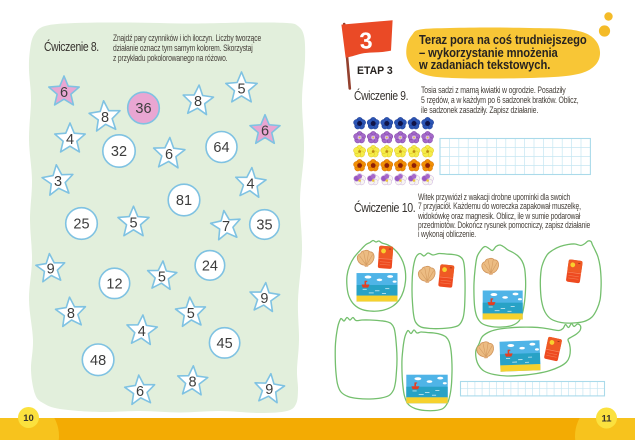 Image resolution: width=635 pixels, height=440 pixels. Describe the element at coordinates (81, 225) in the screenshot. I see `svg-text: 25` at that location.